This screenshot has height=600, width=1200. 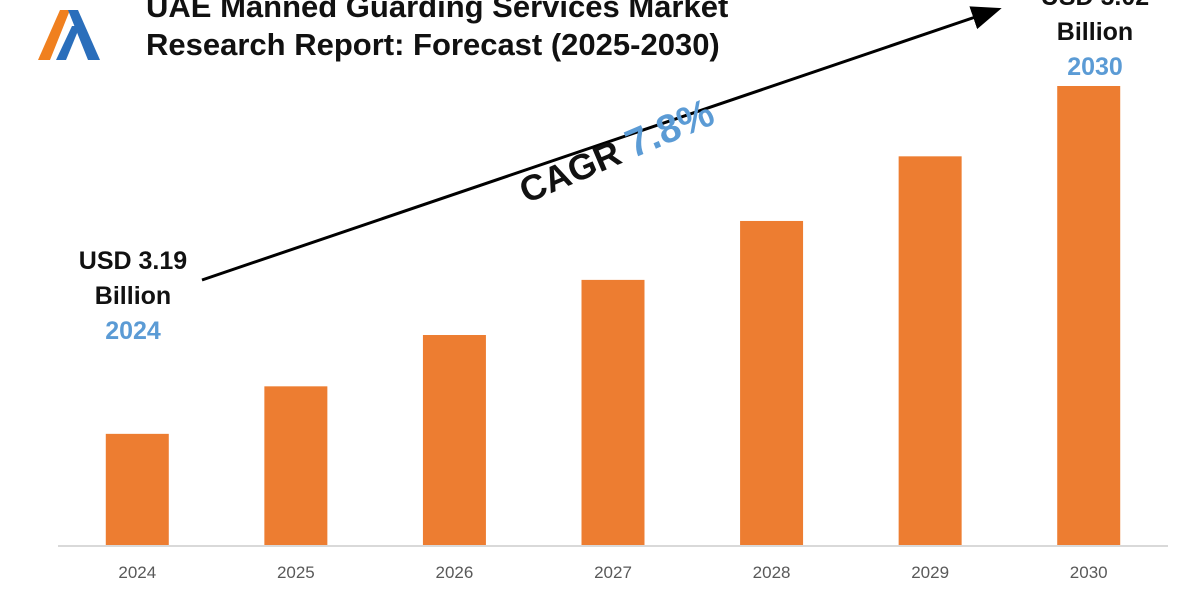 What do you see at coordinates (613, 412) in the screenshot?
I see `bar-2027` at bounding box center [613, 412].